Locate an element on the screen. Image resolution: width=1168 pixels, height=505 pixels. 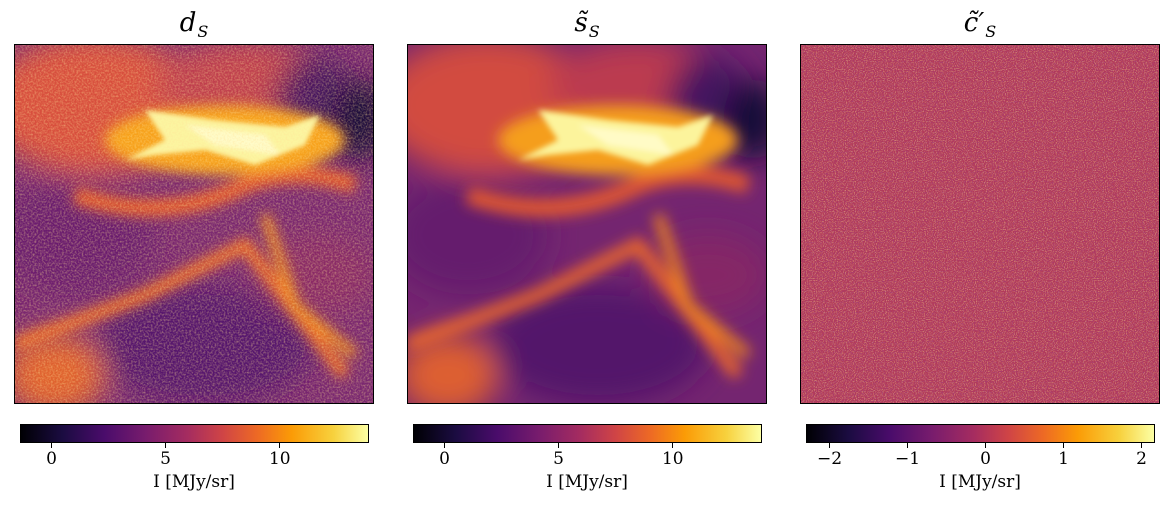
title-base: d is located at coordinates (188, 23).